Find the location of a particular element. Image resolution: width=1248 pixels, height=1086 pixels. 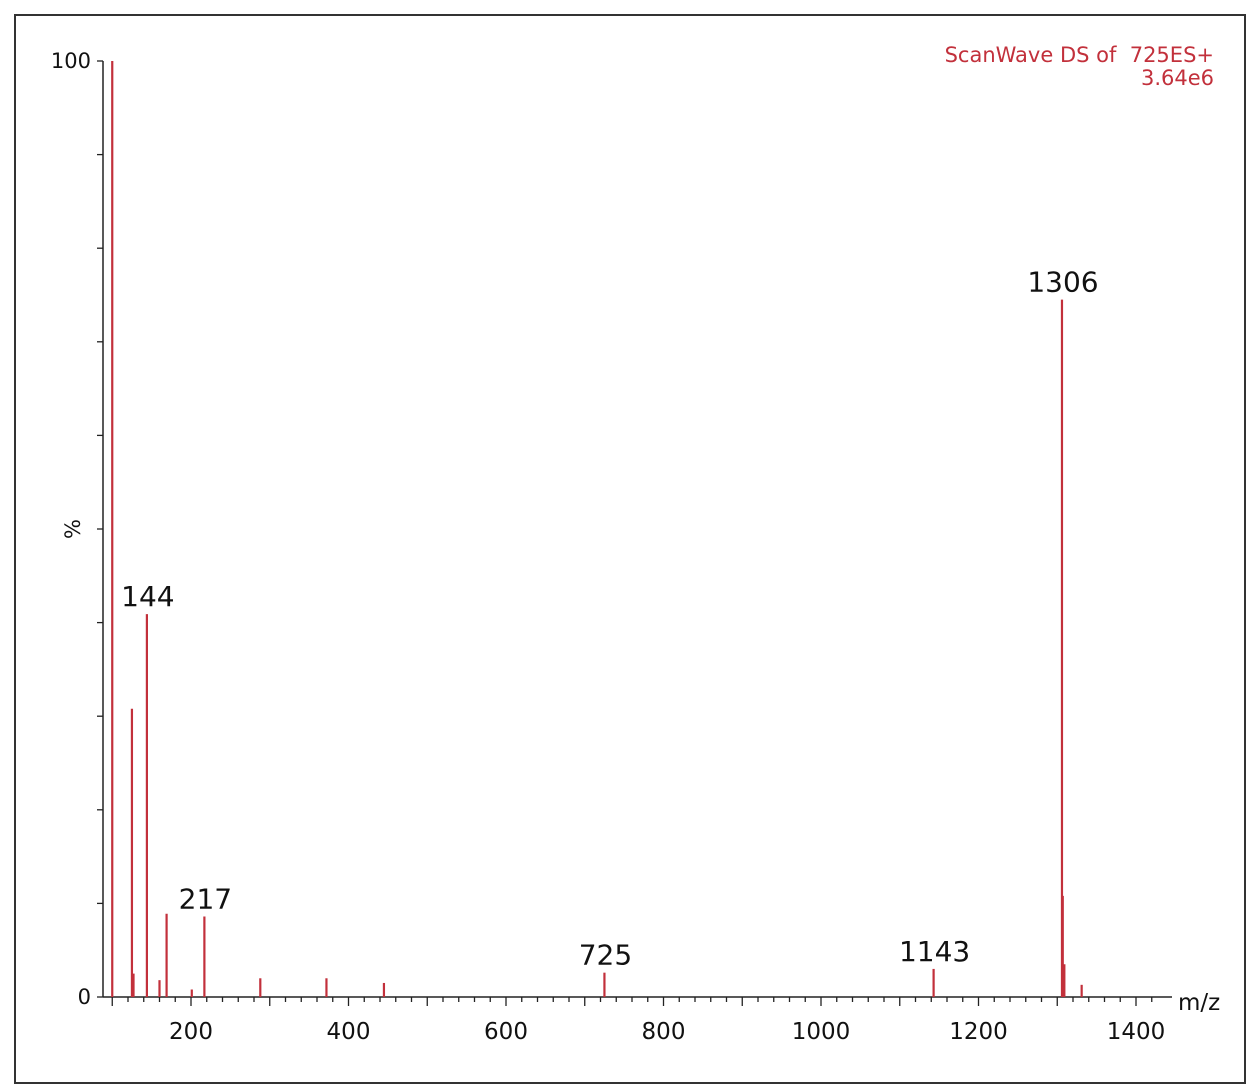

x-axis-label: m/z is located at coordinates (1199, 1003).